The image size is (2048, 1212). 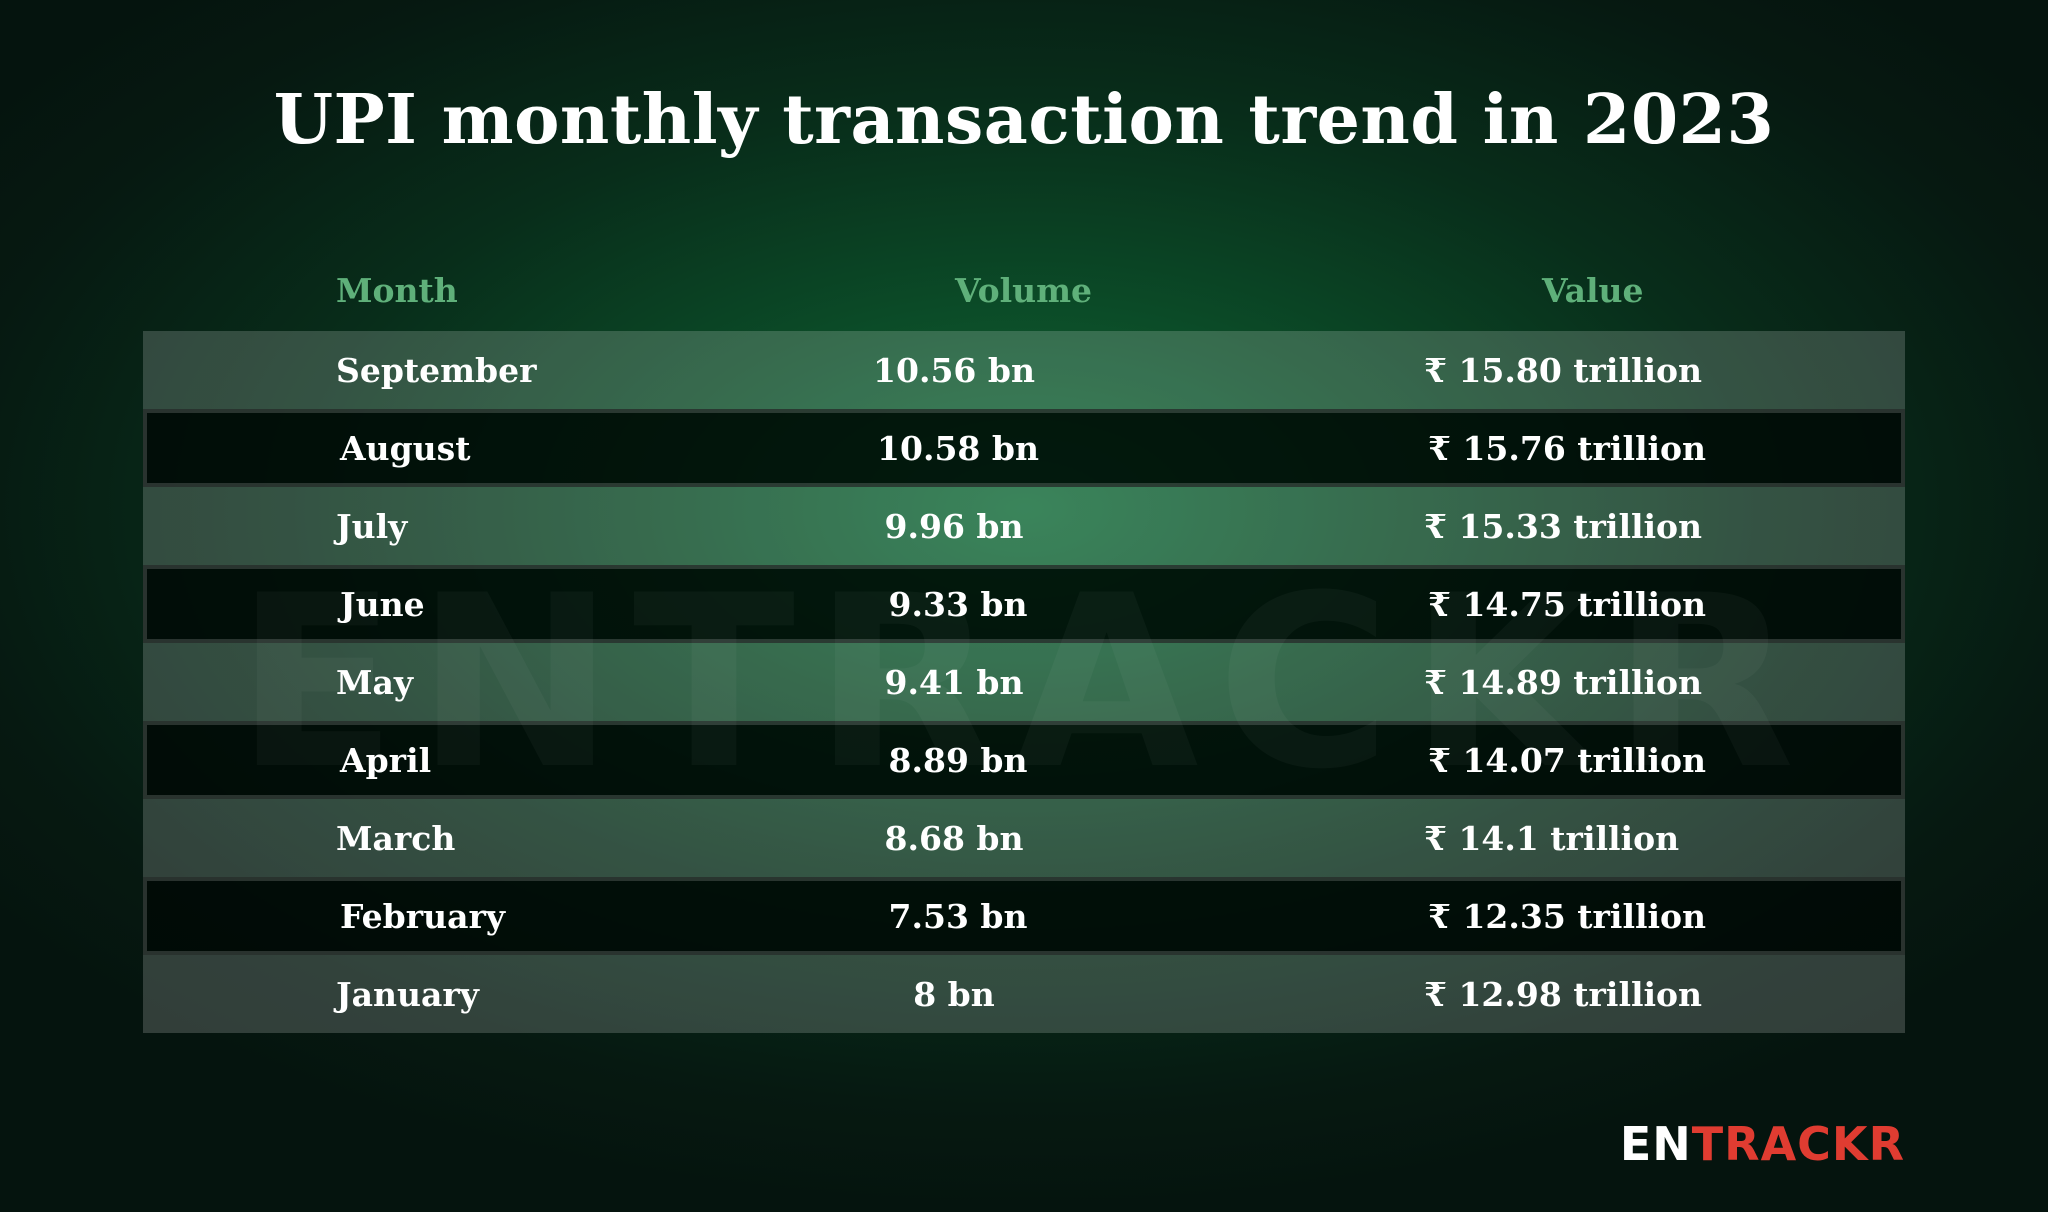 I want to click on table-row: June 9.33 bn ₹ 14.75 trillion, so click(x=1024, y=604).